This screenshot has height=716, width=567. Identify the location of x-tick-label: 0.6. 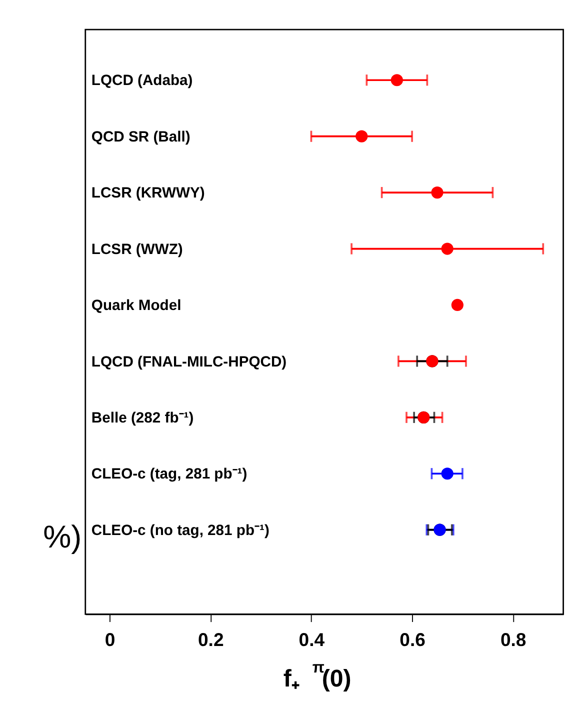
(413, 639).